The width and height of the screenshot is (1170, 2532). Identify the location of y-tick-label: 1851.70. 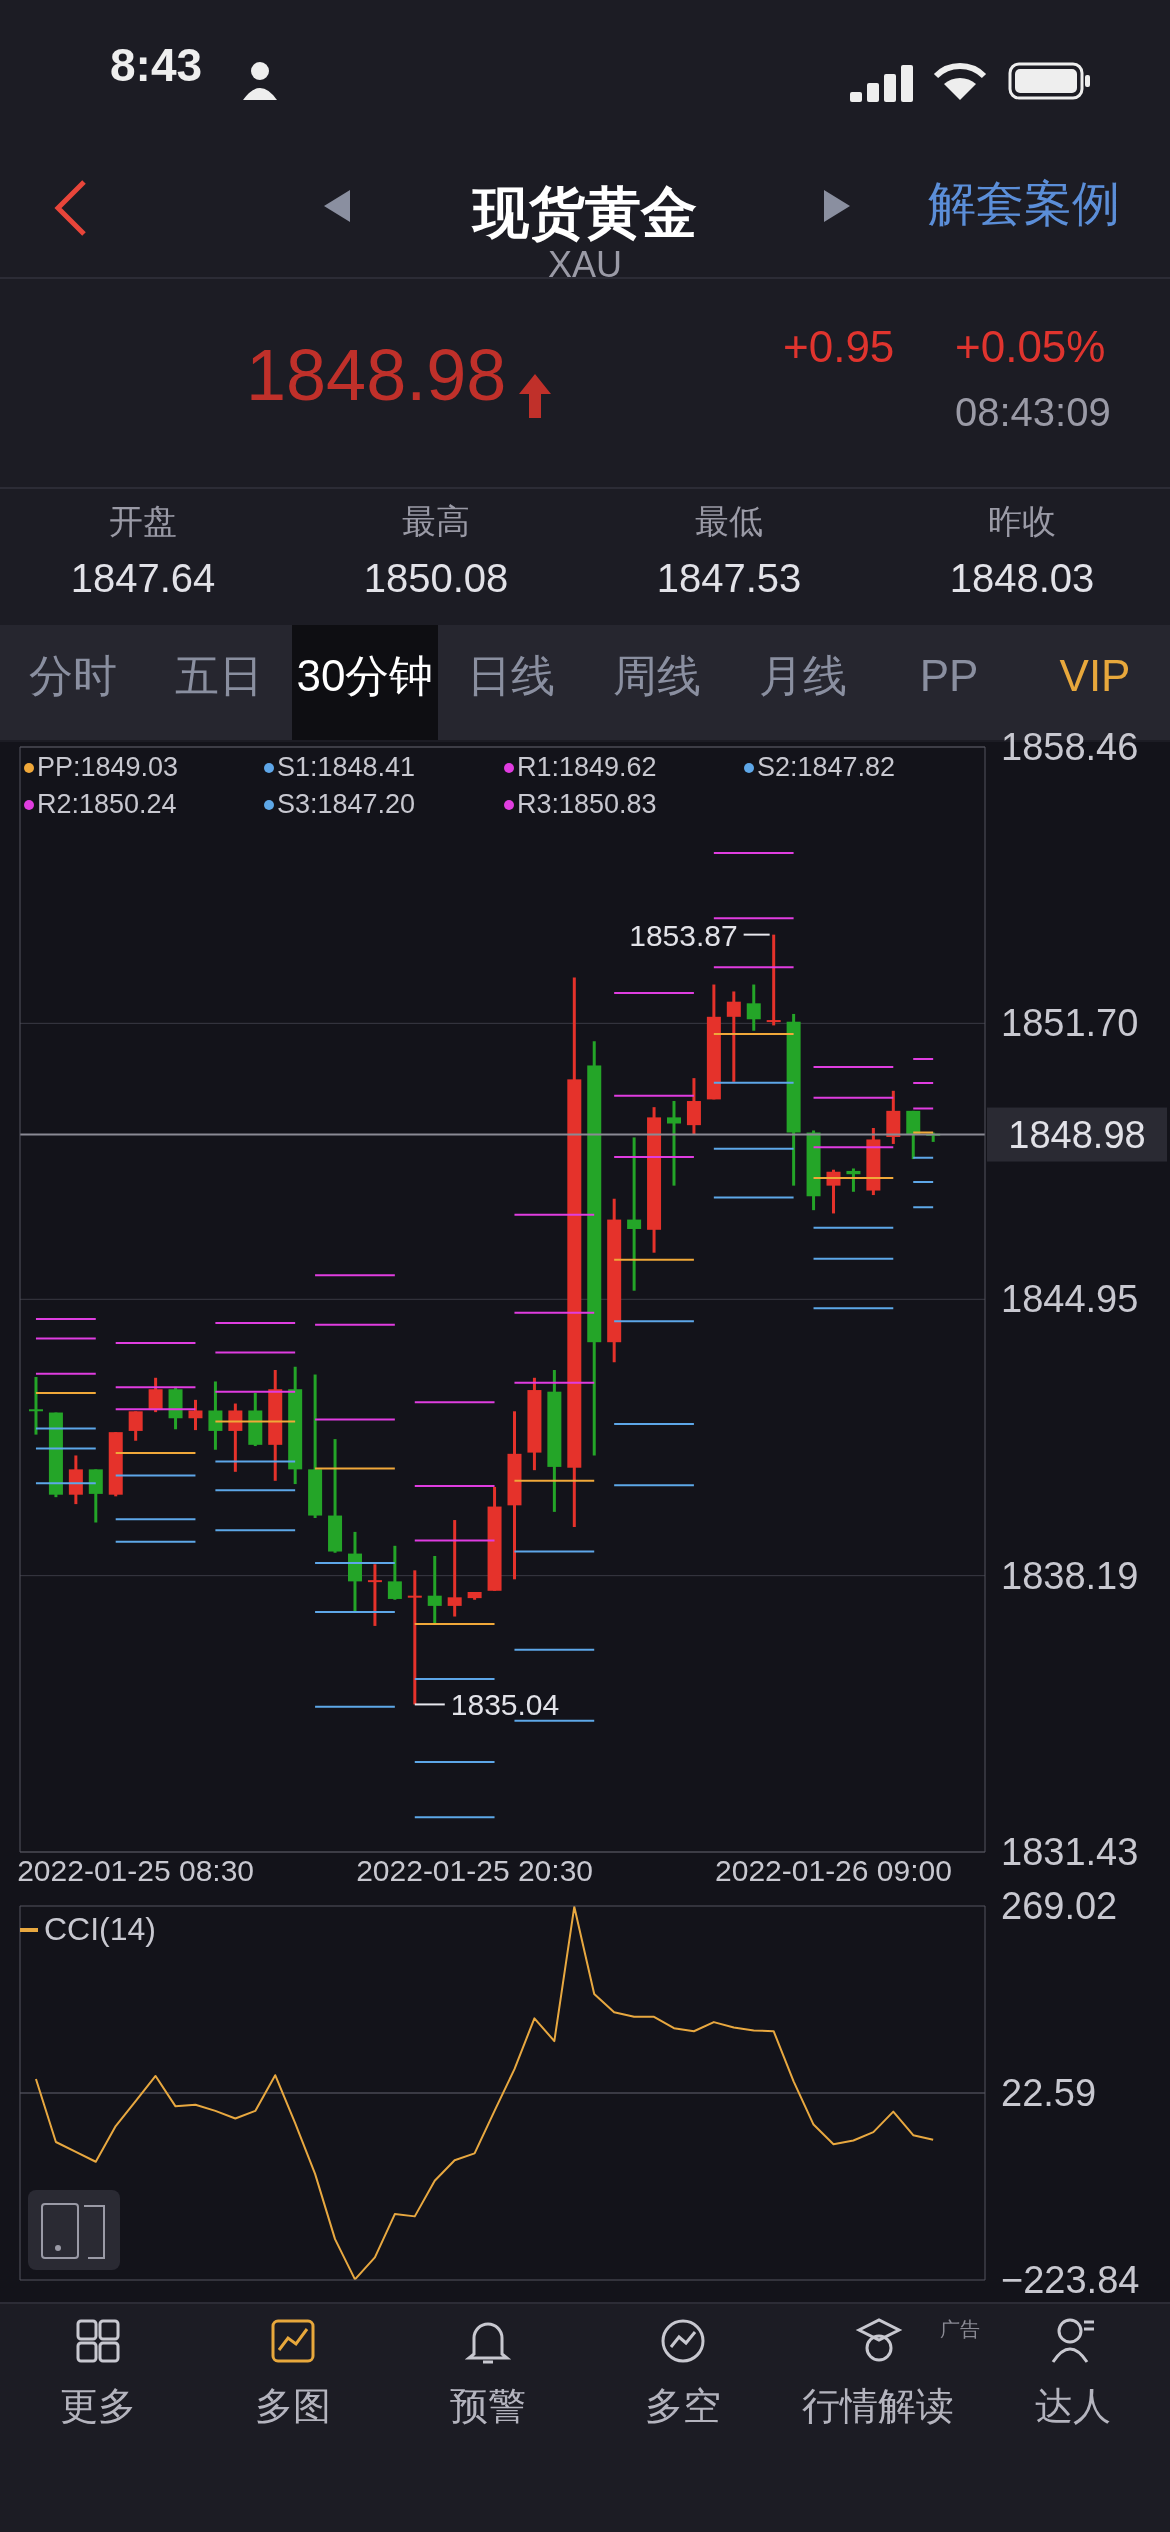
(1070, 1023).